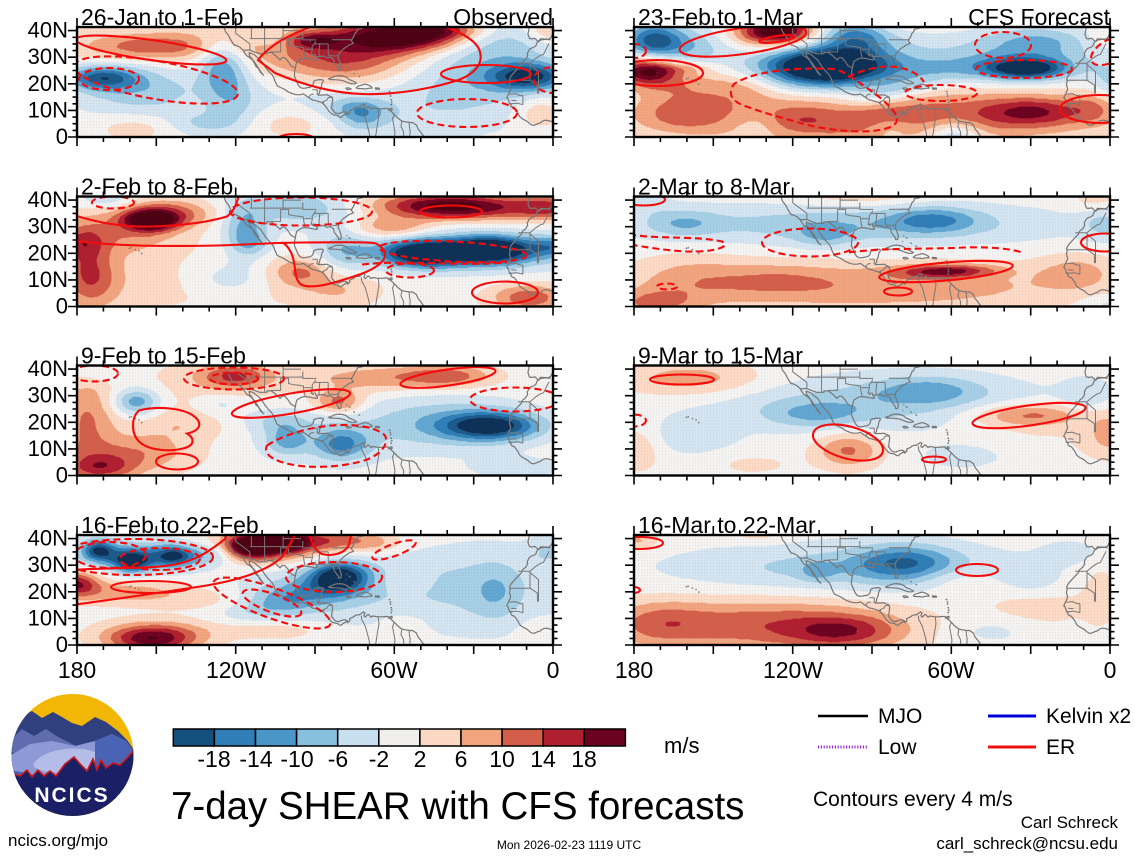  I want to click on svg-text: Mon 2026-02-23 1119 UTC, so click(569, 845).